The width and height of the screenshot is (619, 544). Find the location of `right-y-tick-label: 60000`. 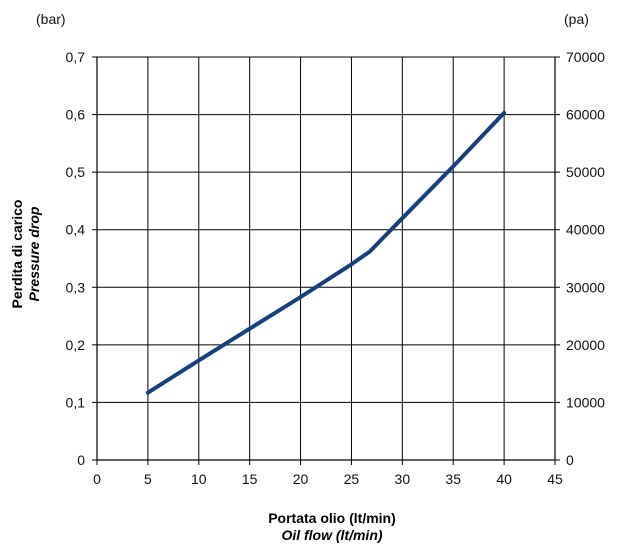

right-y-tick-label: 60000 is located at coordinates (585, 115).